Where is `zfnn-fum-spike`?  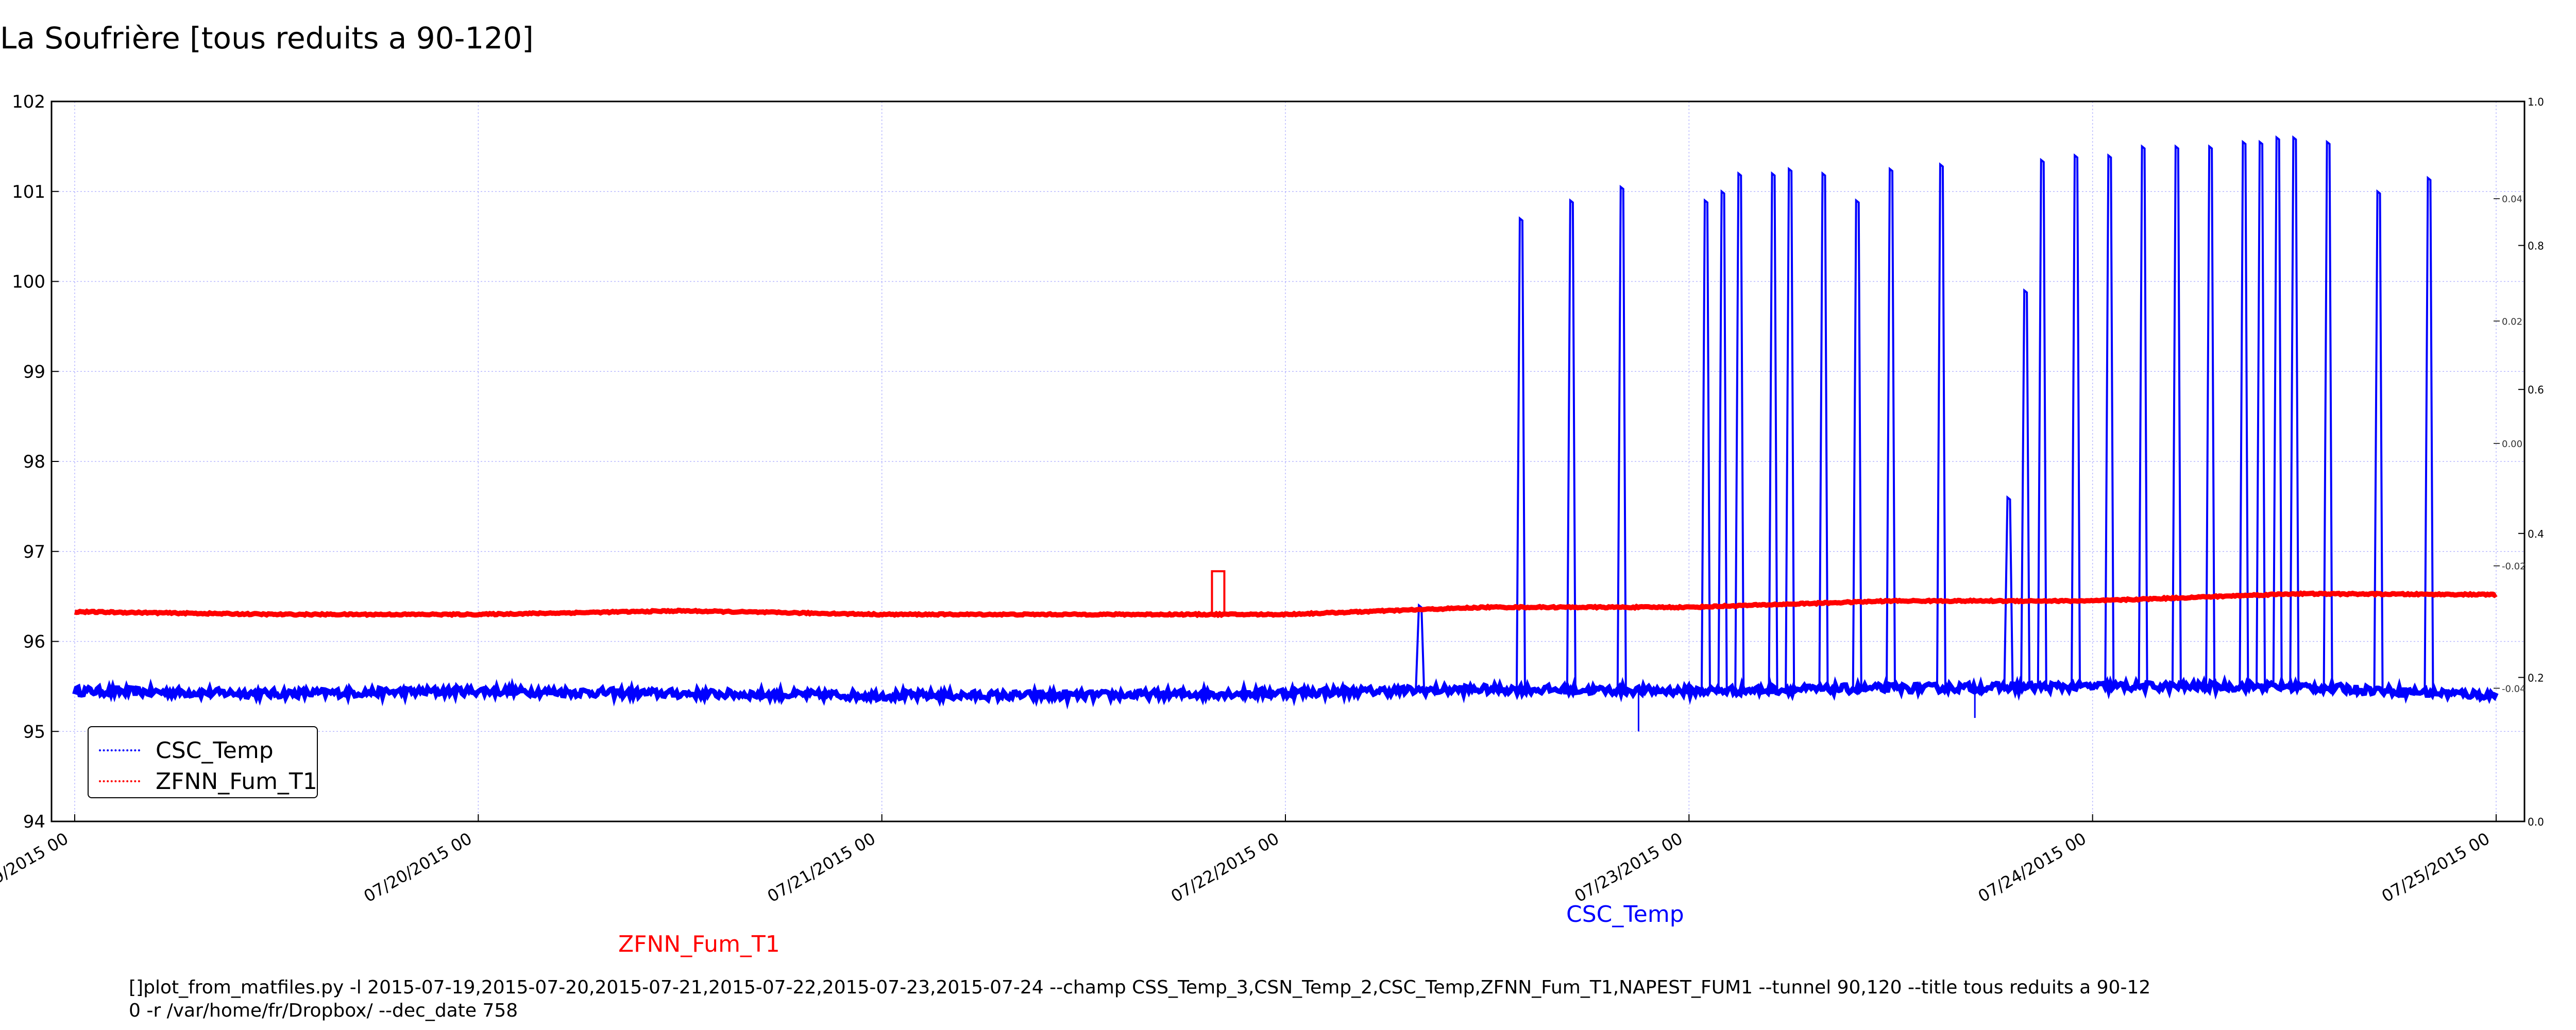
zfnn-fum-spike is located at coordinates (1218, 593).